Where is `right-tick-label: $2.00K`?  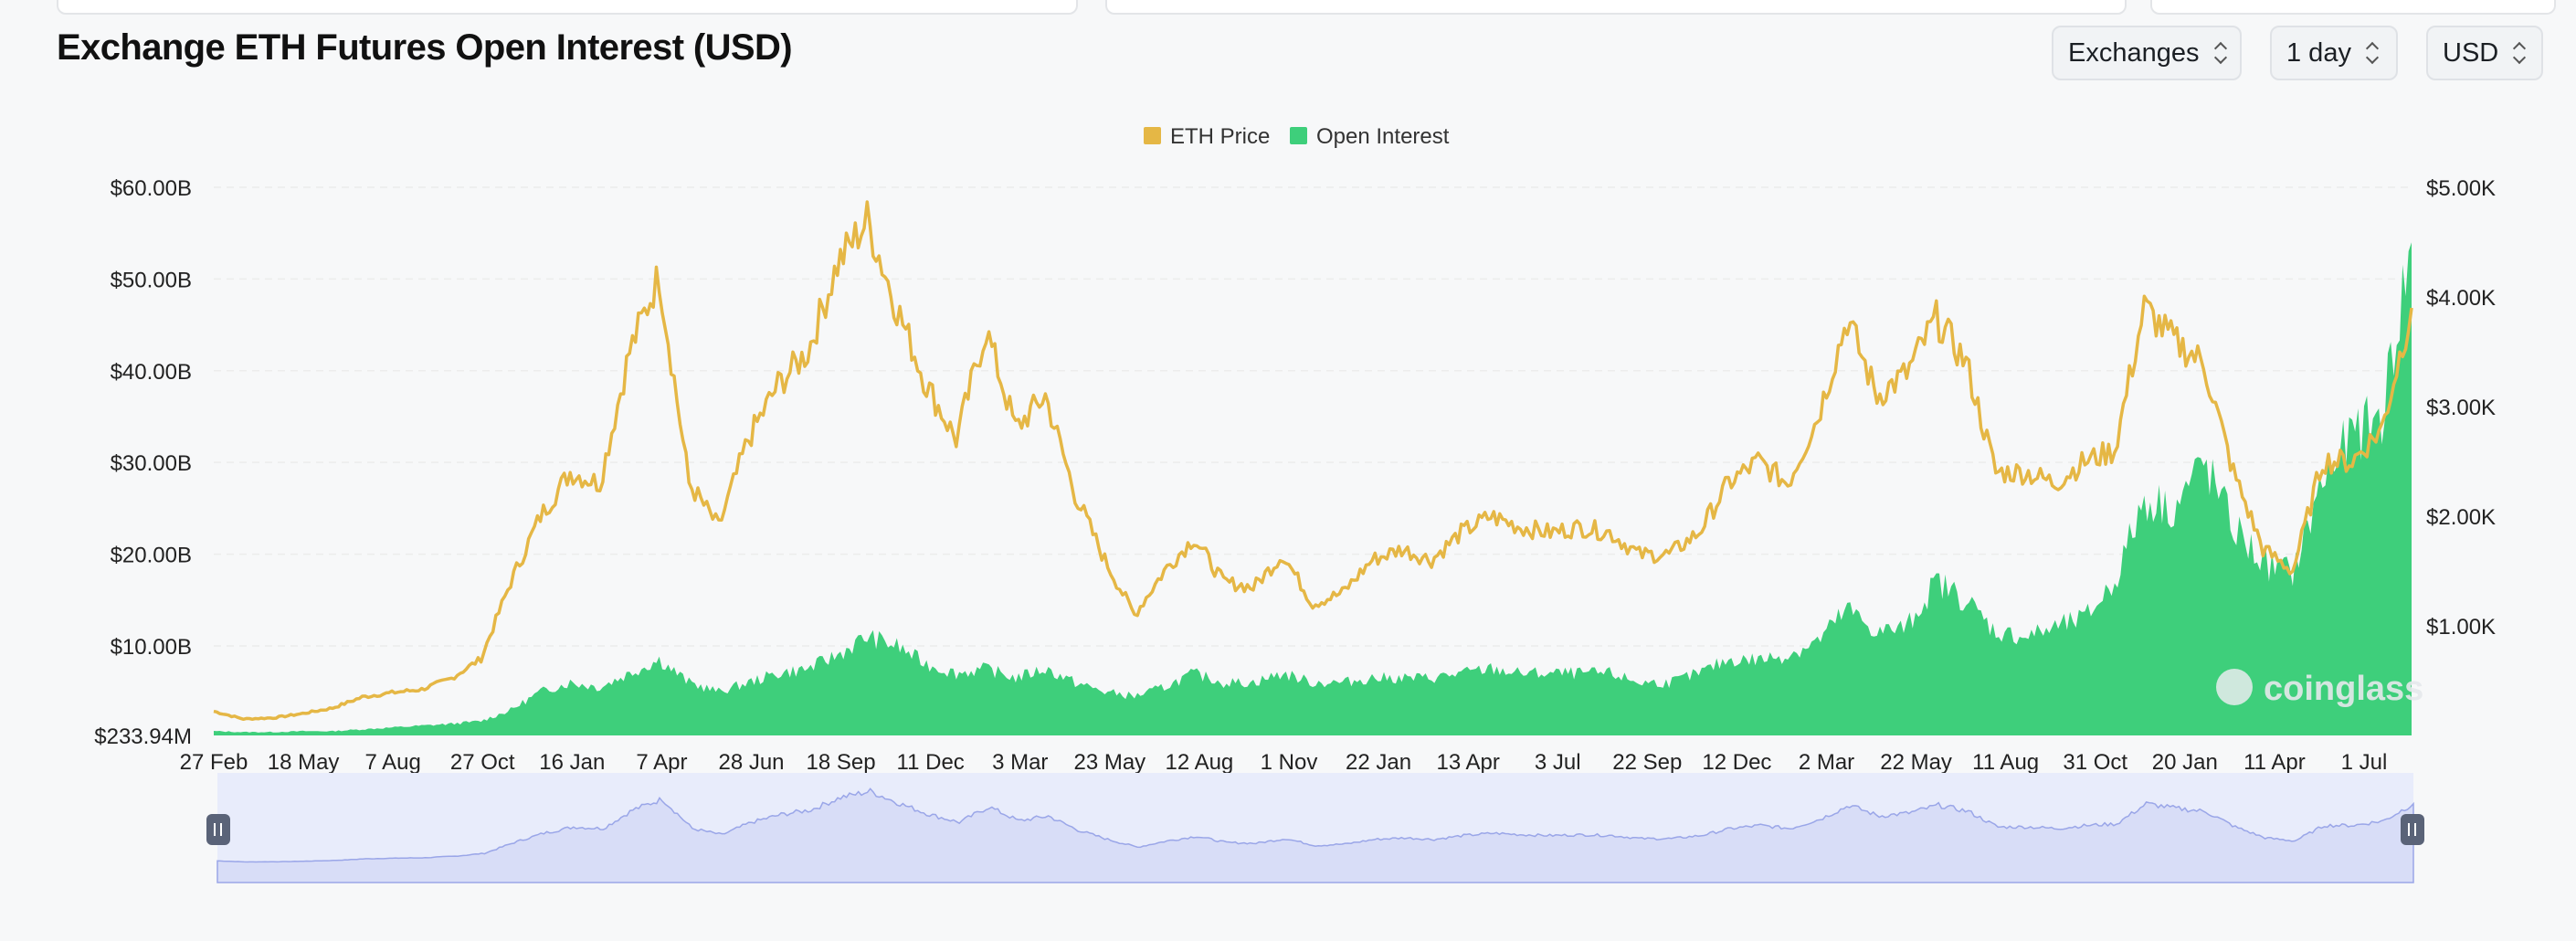
right-tick-label: $2.00K is located at coordinates (2461, 517).